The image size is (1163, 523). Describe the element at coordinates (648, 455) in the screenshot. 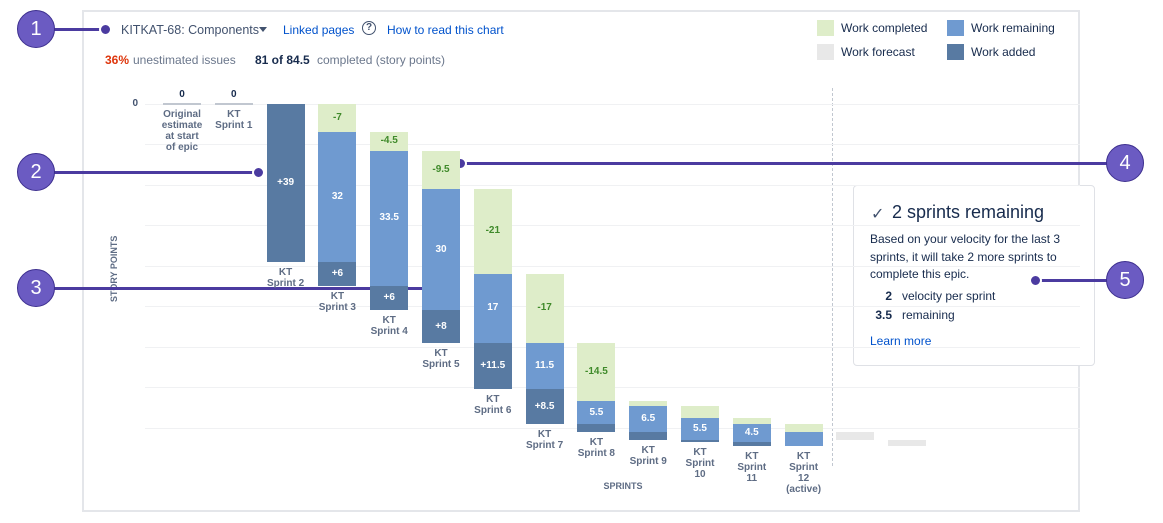

I see `x-tick-label: KT Sprint 9` at that location.